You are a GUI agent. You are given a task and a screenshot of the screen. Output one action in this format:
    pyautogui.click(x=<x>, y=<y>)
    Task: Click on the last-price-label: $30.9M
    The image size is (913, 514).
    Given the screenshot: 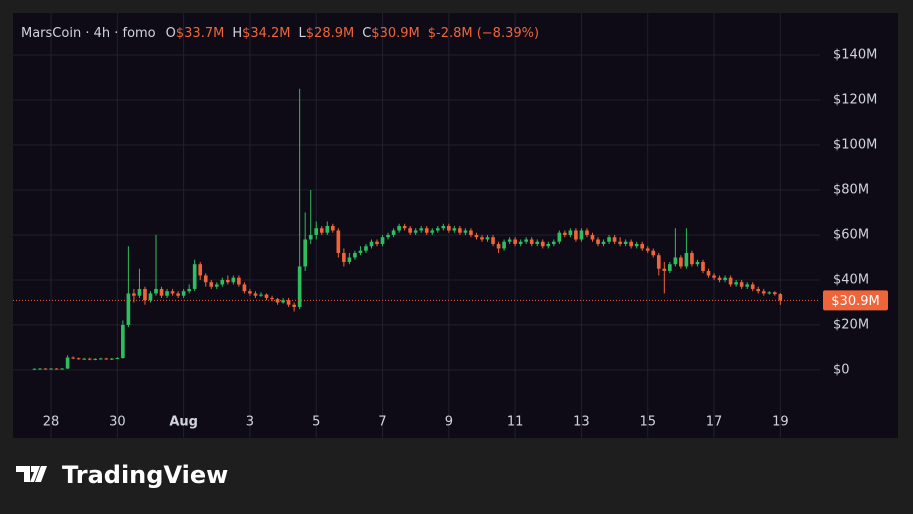 What is the action you would take?
    pyautogui.click(x=855, y=301)
    